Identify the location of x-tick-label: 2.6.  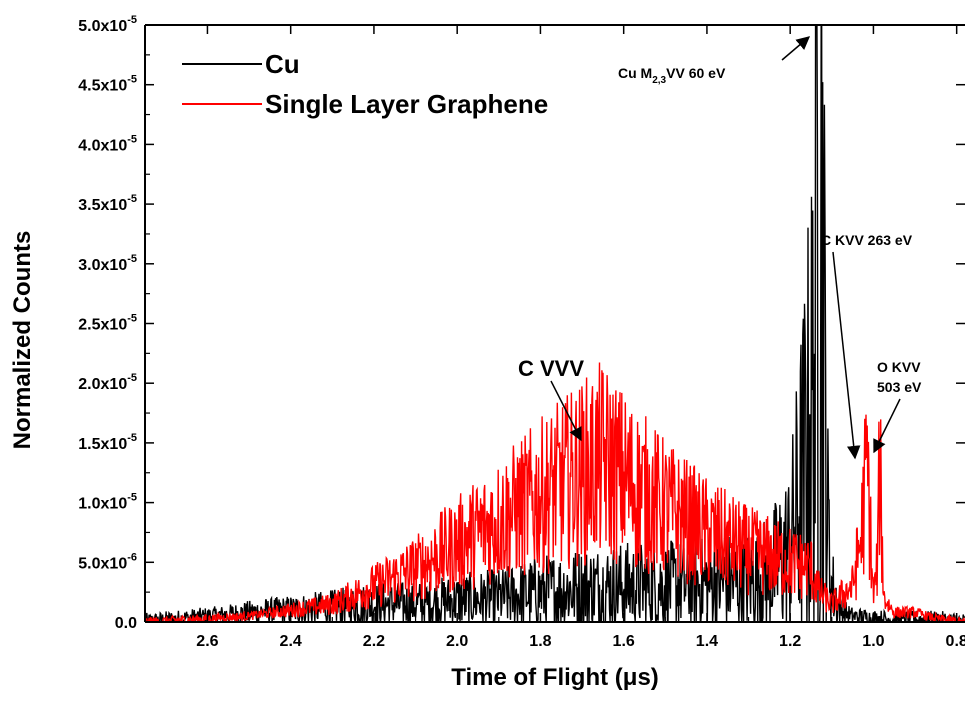
(207, 641).